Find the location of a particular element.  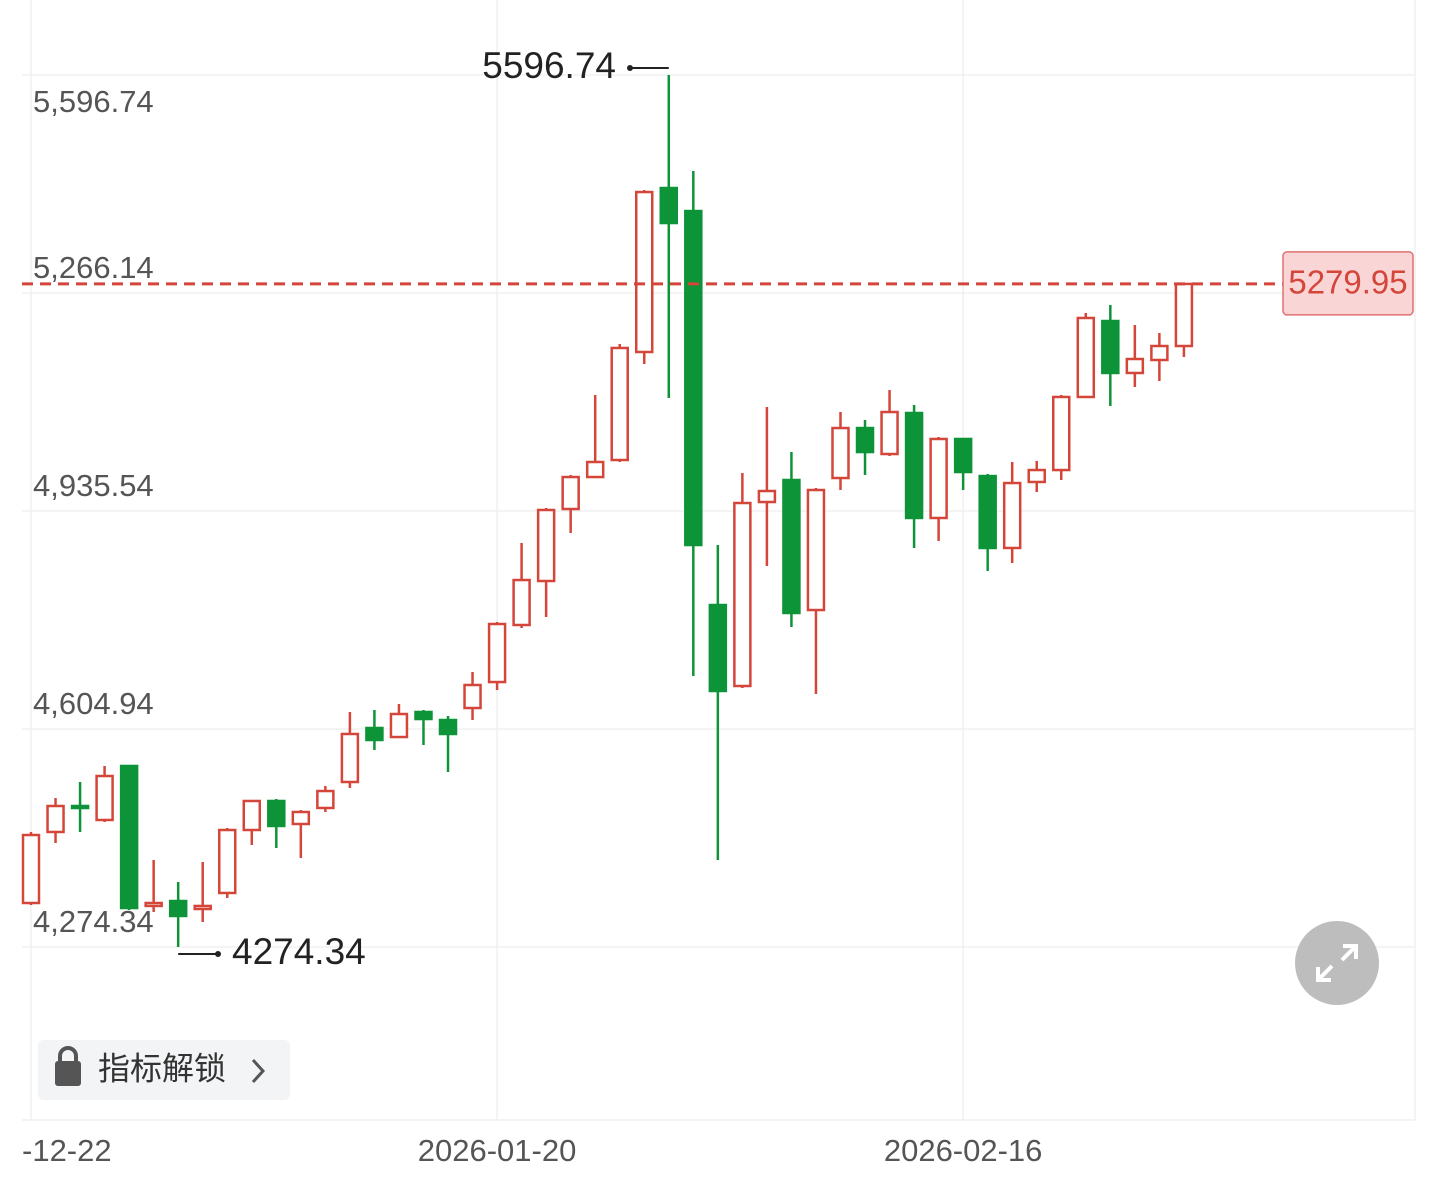

expand-button is located at coordinates (1337, 963).